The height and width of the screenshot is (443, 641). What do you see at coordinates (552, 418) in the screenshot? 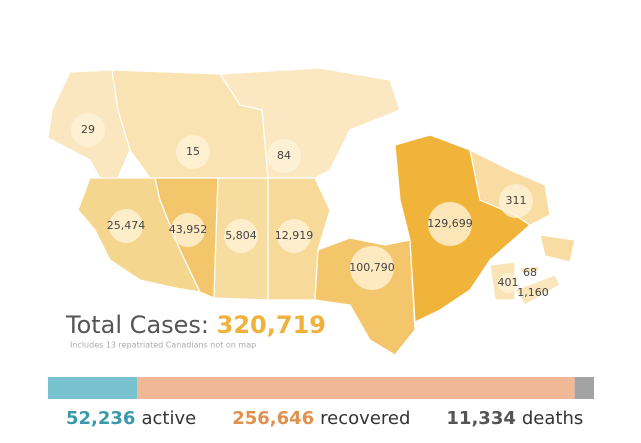
I see `summary-name: deaths` at bounding box center [552, 418].